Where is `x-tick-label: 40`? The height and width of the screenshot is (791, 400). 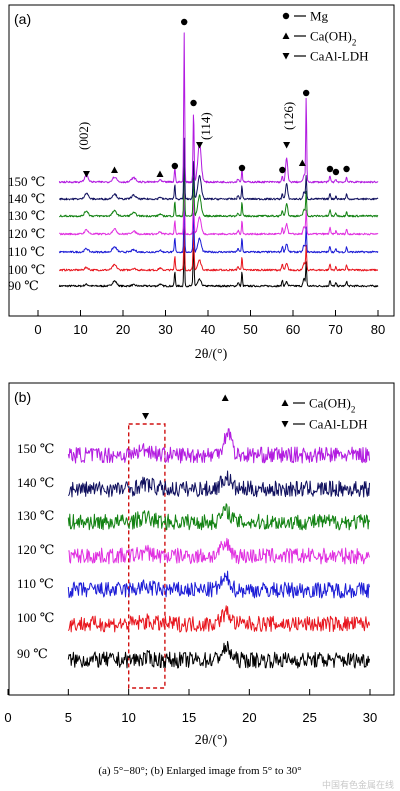 x-tick-label: 40 is located at coordinates (208, 329).